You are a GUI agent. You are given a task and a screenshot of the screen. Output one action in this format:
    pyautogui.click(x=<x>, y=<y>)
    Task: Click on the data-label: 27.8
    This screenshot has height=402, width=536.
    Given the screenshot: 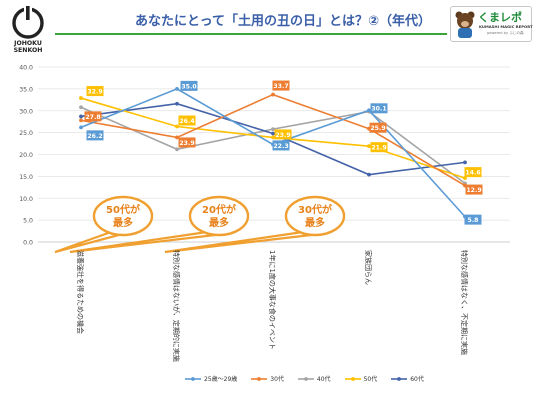 What is the action you would take?
    pyautogui.click(x=92, y=117)
    